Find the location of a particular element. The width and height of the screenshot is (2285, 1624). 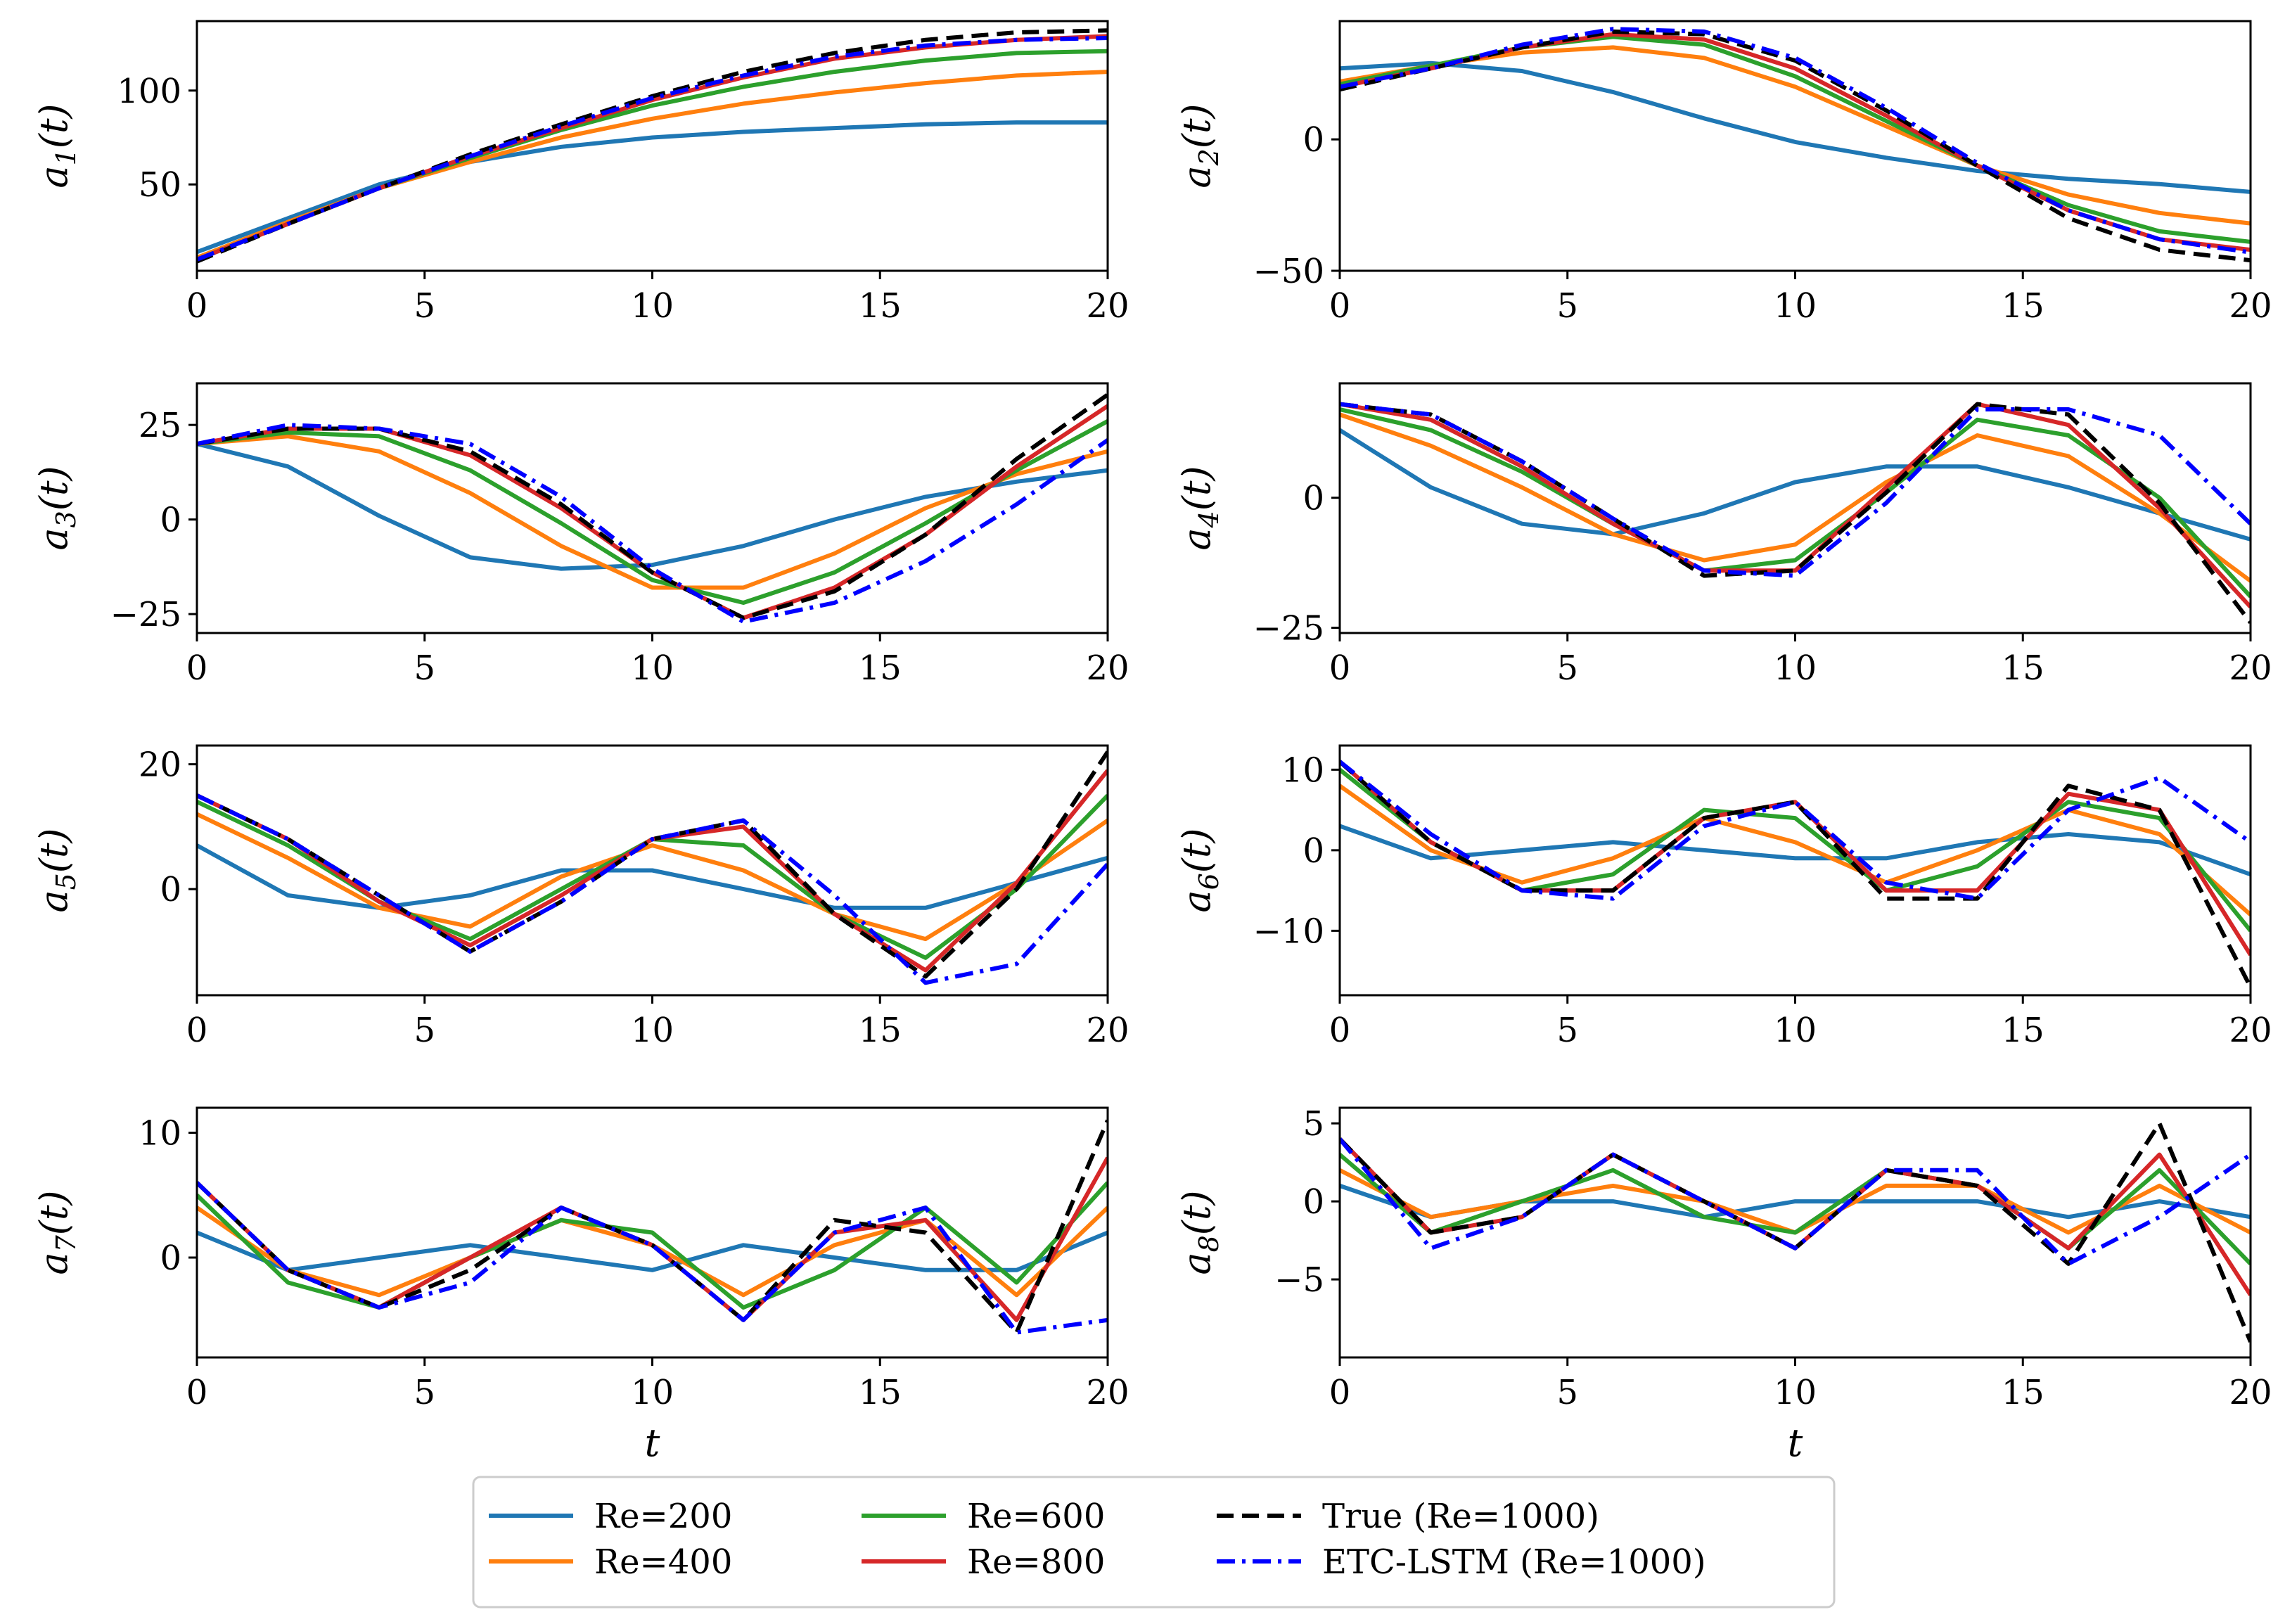

legend-item: ETC-LSTM (Re=1000) is located at coordinates (1461, 1562).